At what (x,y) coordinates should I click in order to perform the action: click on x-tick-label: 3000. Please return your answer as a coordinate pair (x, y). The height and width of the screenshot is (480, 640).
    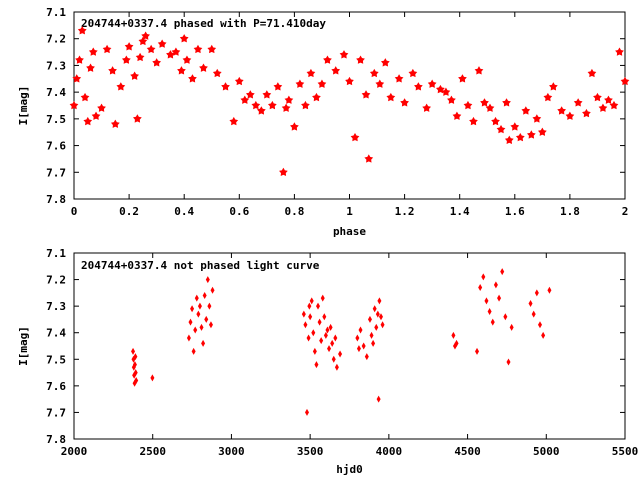
    Looking at the image, I should click on (231, 451).